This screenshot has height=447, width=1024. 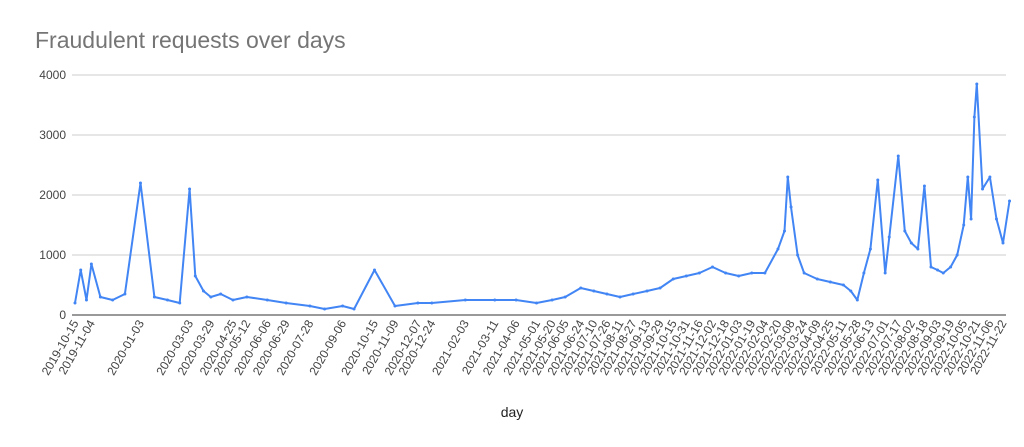 I want to click on y-tick-label: 0, so click(x=62, y=315).